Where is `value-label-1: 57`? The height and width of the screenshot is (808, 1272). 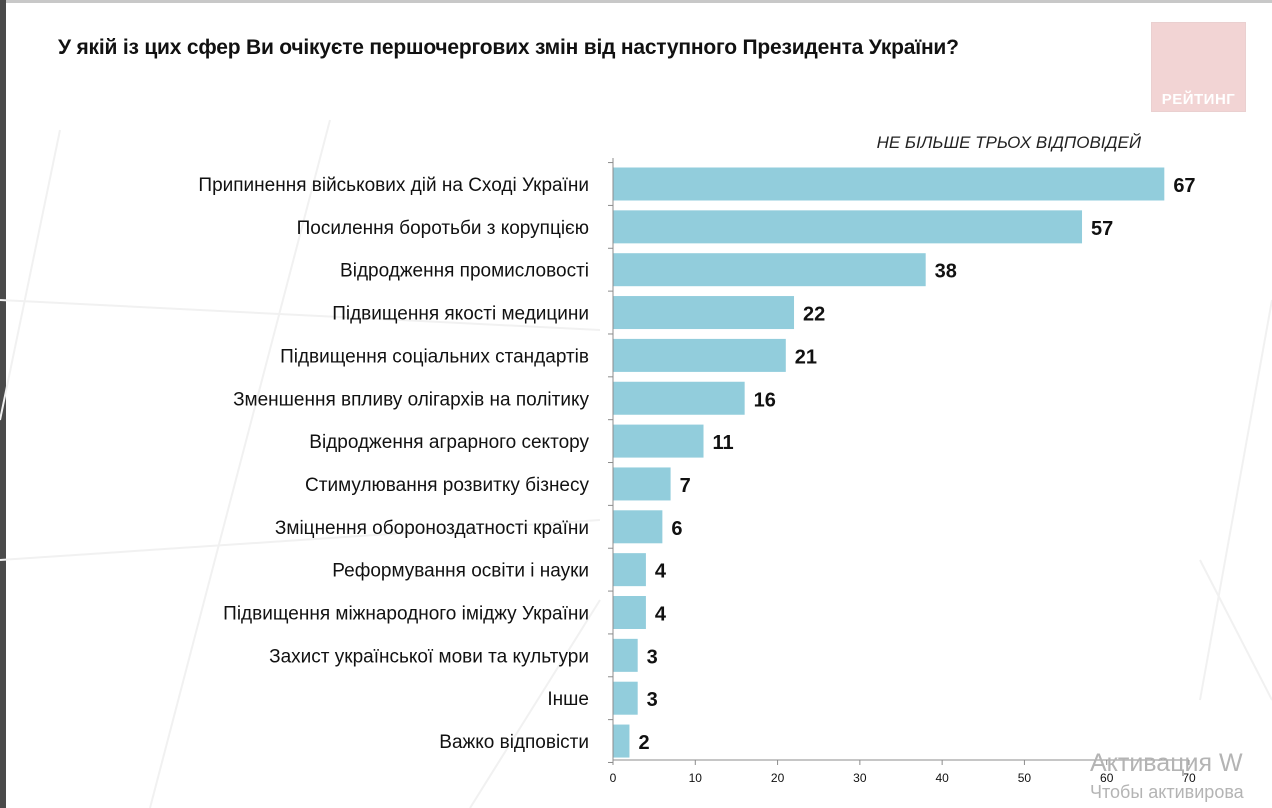 value-label-1: 57 is located at coordinates (1102, 229).